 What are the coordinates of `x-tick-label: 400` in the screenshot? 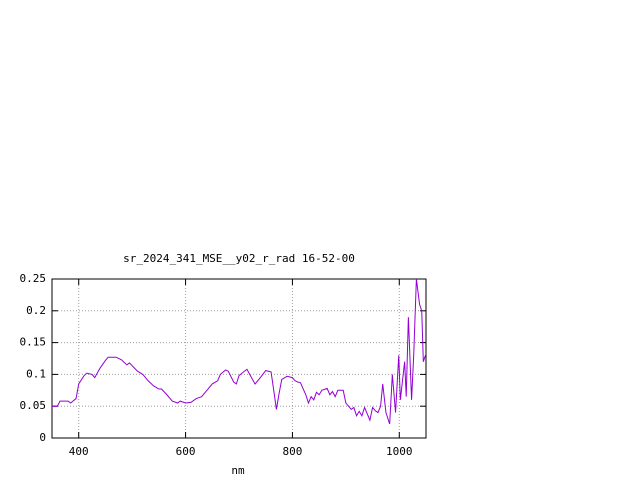 It's located at (79, 451).